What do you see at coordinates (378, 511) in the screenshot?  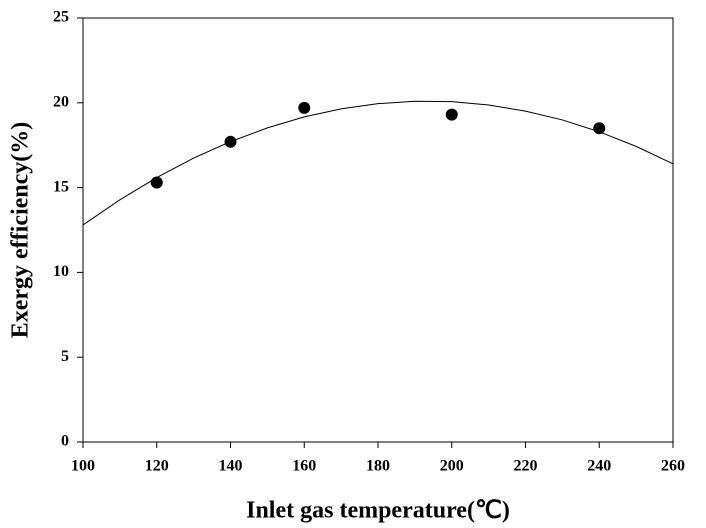 I see `x-axis-title: Inlet gas temperature(℃)` at bounding box center [378, 511].